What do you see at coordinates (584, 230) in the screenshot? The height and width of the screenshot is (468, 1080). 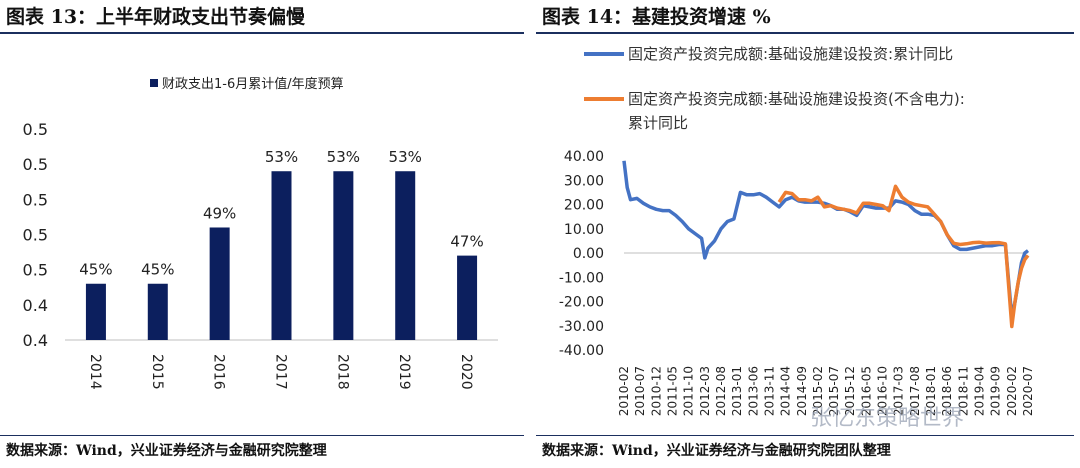 I see `y-tick-label: 10.00` at bounding box center [584, 230].